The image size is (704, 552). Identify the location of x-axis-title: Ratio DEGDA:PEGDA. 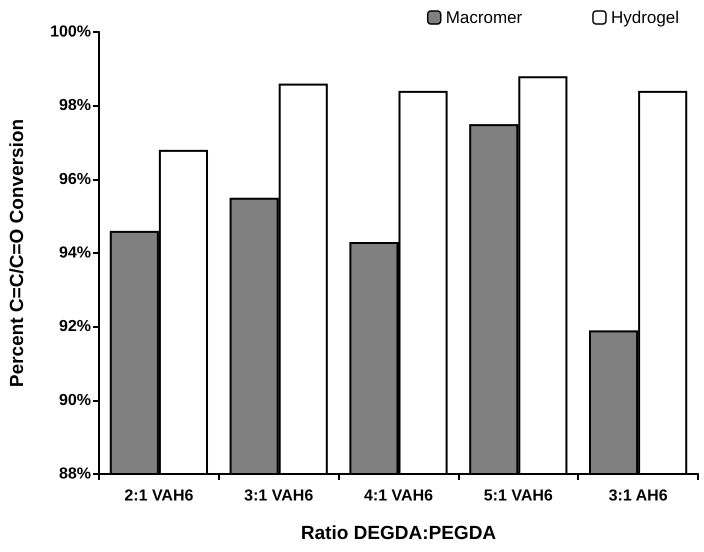
(398, 533).